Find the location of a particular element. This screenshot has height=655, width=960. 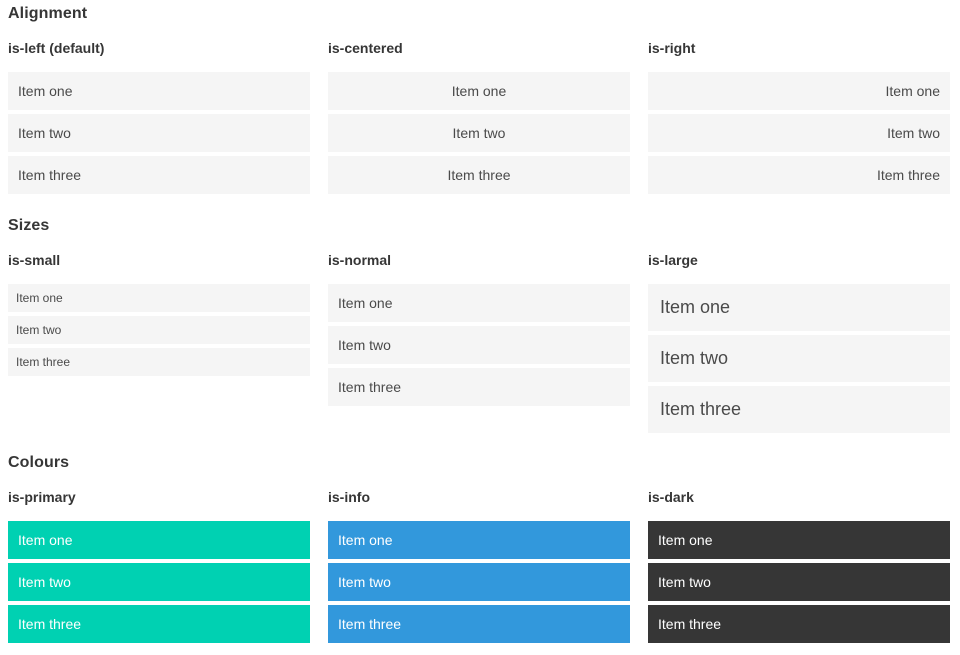

variant-label-is-left: is-left (default) is located at coordinates (56, 48).